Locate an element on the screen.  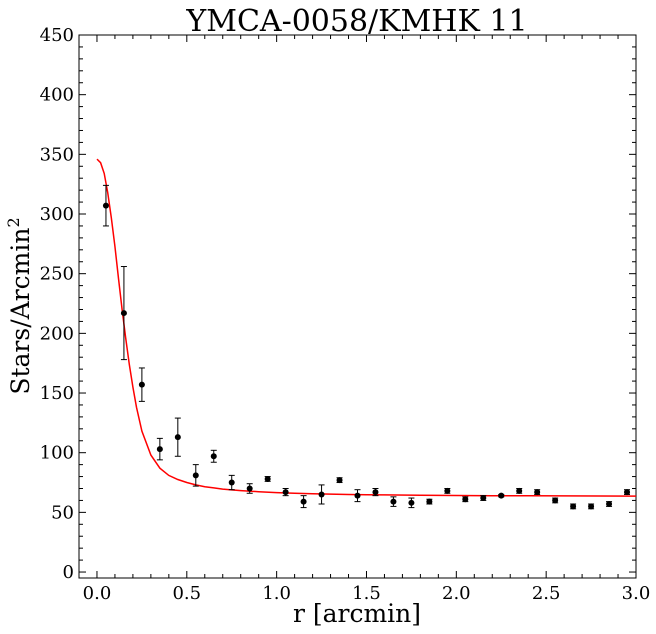
x-tick-label: 3.0 is located at coordinates (636, 593).